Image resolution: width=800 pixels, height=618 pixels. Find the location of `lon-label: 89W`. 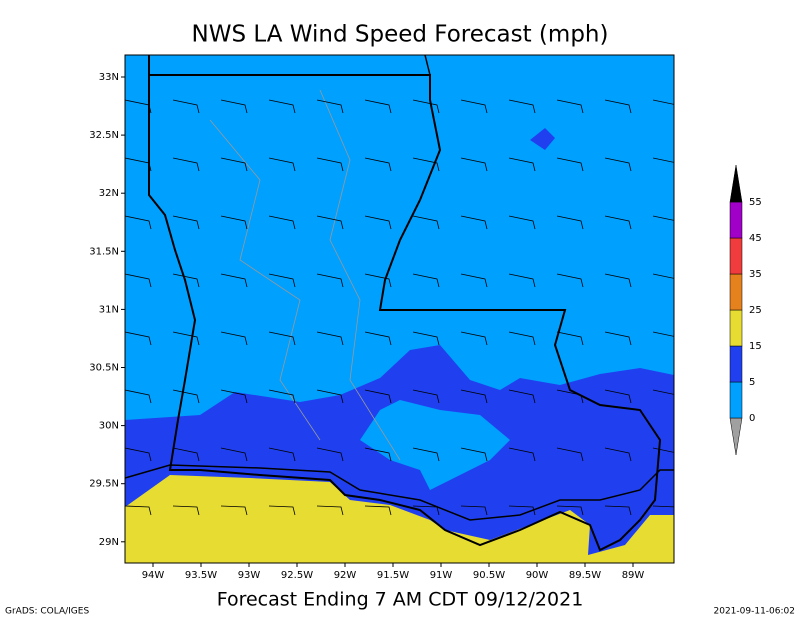

lon-label: 89W is located at coordinates (633, 575).